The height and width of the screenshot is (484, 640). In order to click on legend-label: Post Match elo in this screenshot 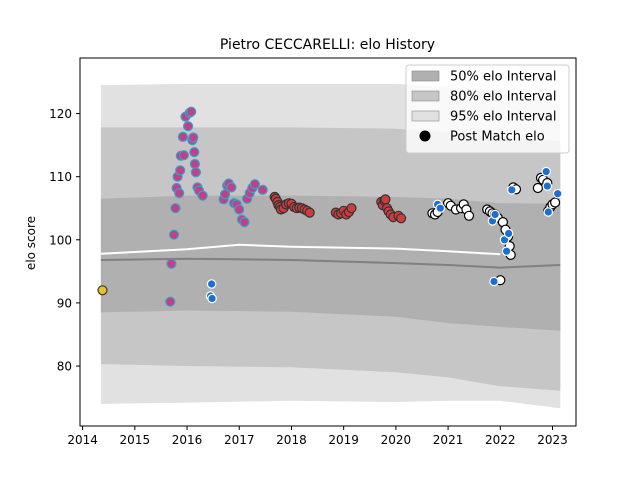, I will do `click(497, 137)`.